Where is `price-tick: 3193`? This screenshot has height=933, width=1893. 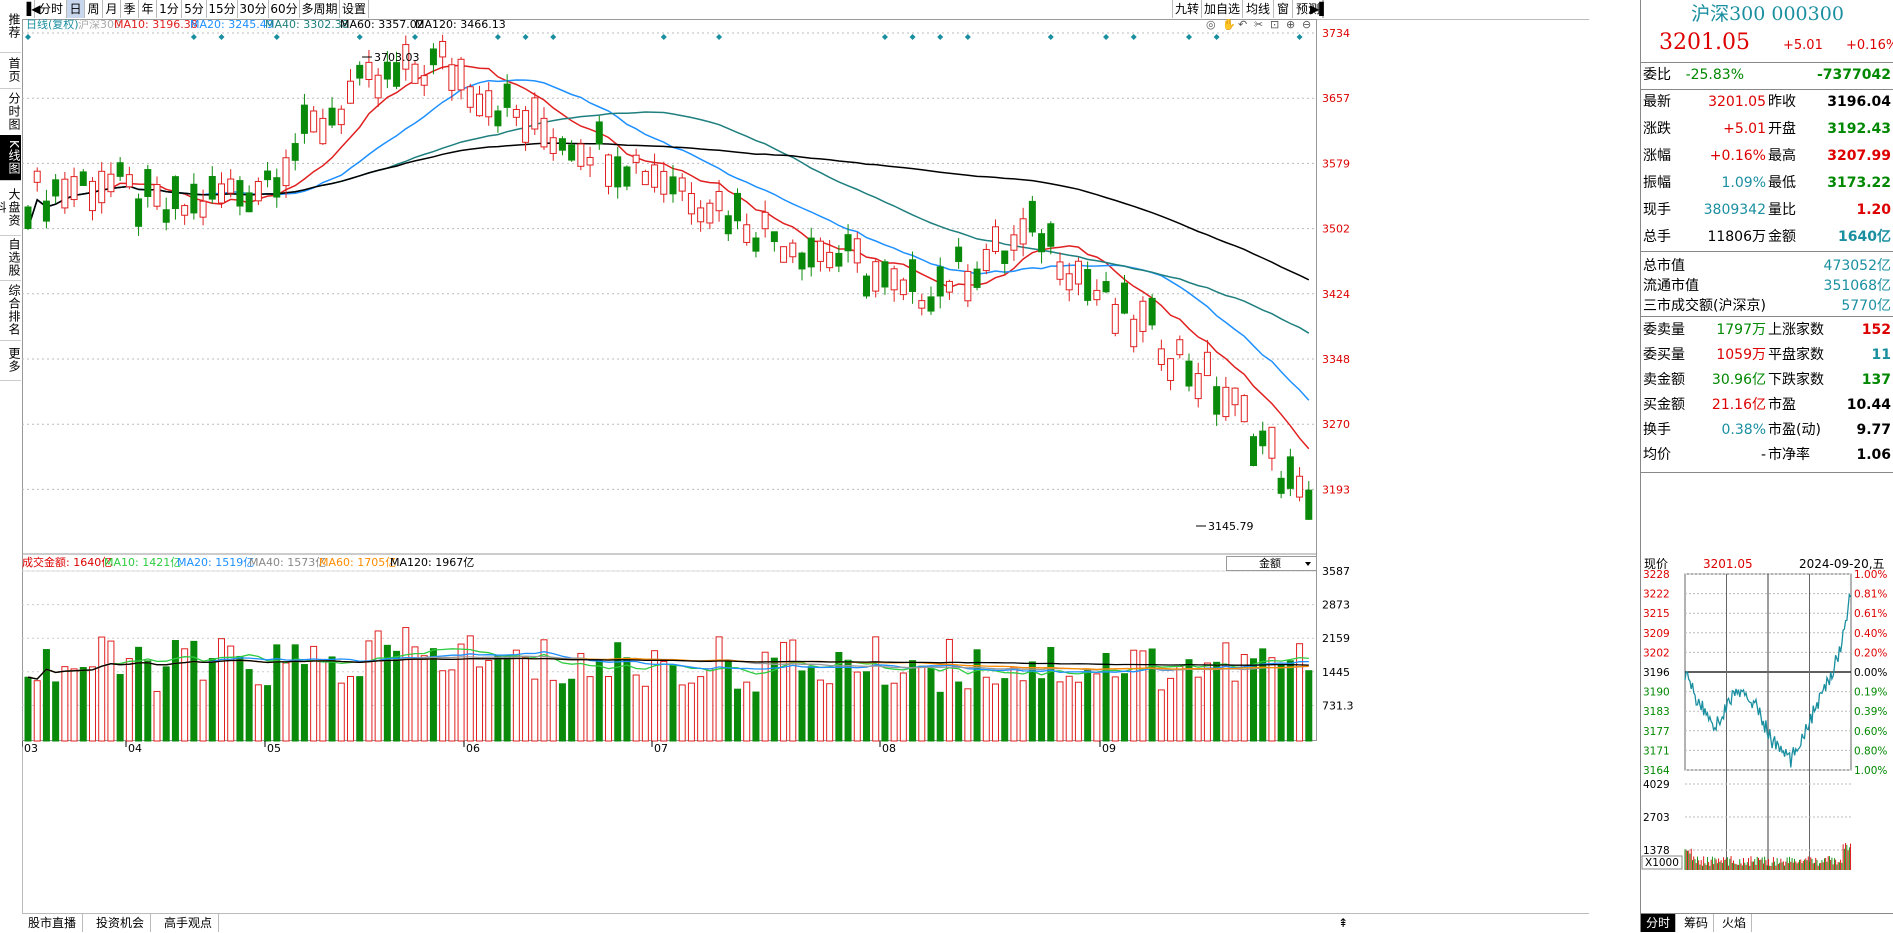
price-tick: 3193 is located at coordinates (1336, 489).